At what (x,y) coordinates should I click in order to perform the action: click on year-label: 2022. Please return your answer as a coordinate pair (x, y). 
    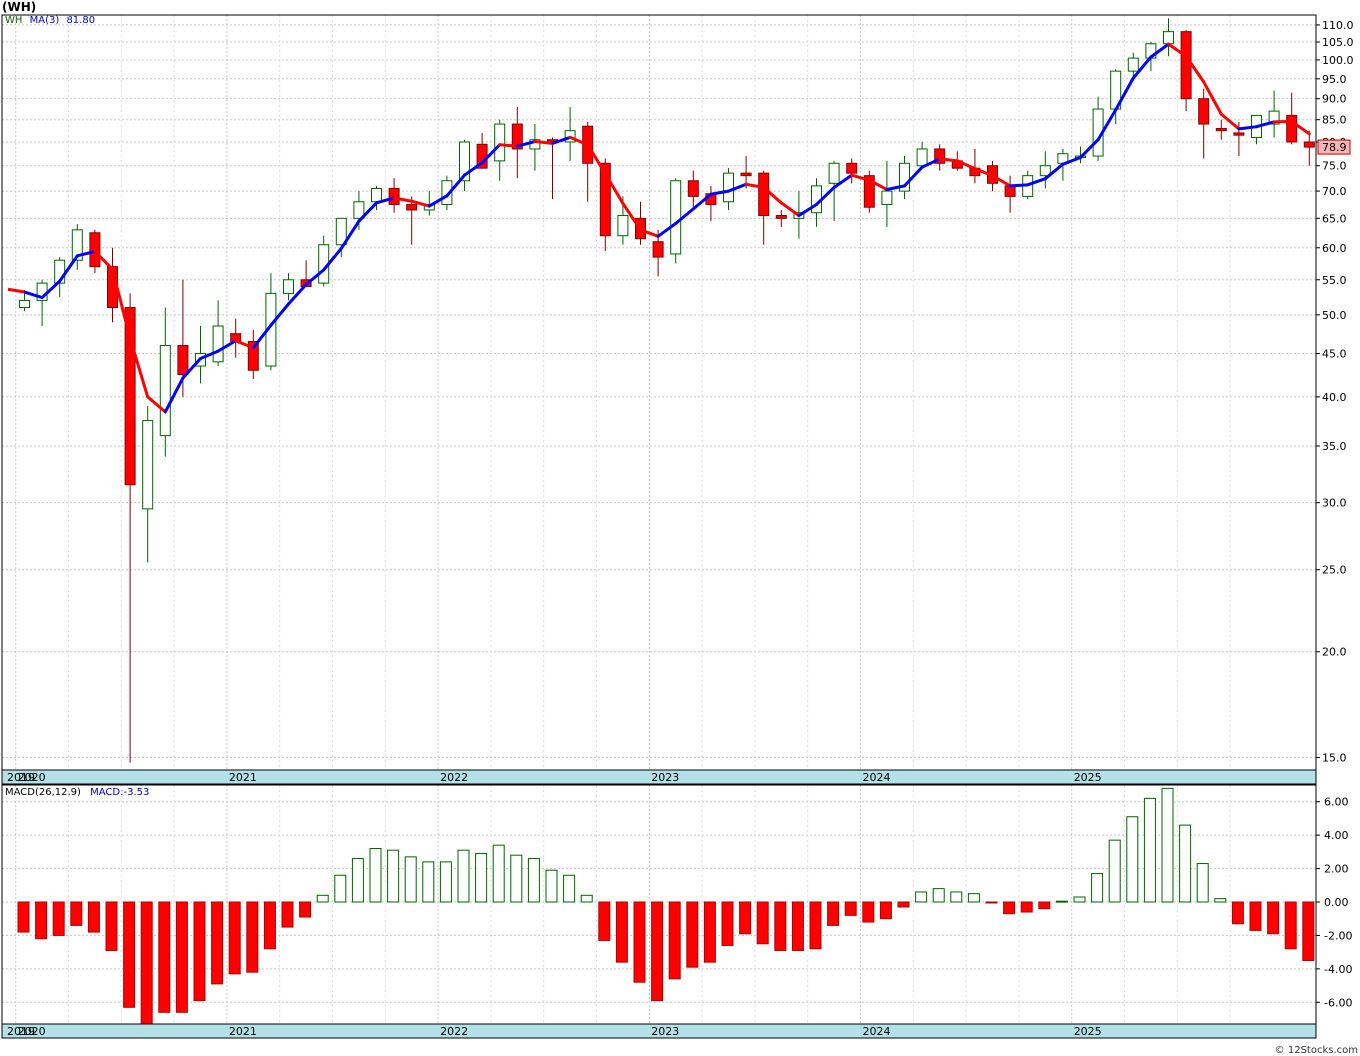
    Looking at the image, I should click on (454, 777).